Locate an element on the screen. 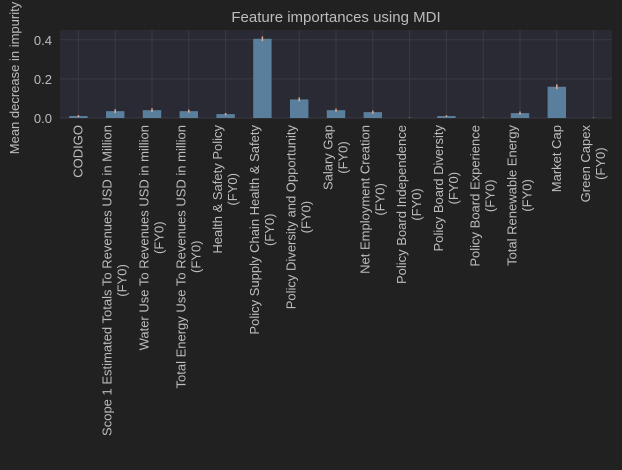  x-tick-label-line: Water Use To Revenues USD in million is located at coordinates (144, 237).